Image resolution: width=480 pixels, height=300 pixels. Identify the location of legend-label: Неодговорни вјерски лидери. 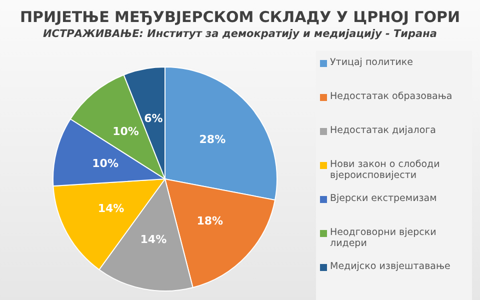
(384, 238).